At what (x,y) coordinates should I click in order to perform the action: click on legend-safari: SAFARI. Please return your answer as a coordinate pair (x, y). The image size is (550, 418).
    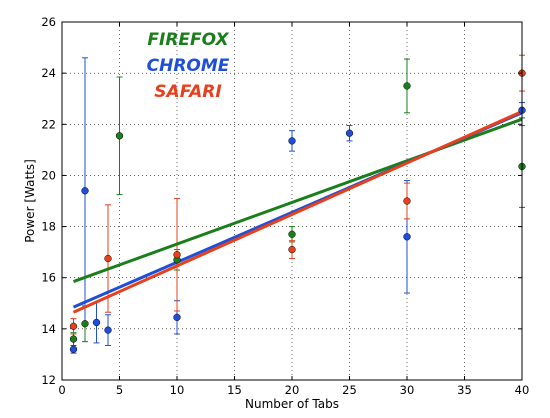
    Looking at the image, I should click on (187, 92).